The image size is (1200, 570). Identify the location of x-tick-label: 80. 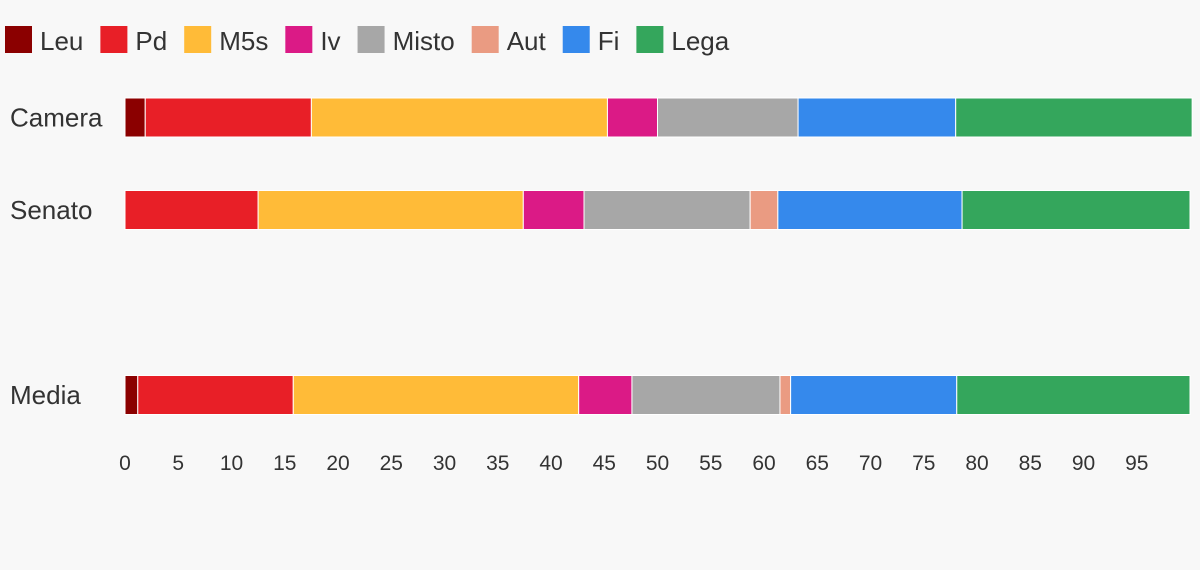
(976, 463).